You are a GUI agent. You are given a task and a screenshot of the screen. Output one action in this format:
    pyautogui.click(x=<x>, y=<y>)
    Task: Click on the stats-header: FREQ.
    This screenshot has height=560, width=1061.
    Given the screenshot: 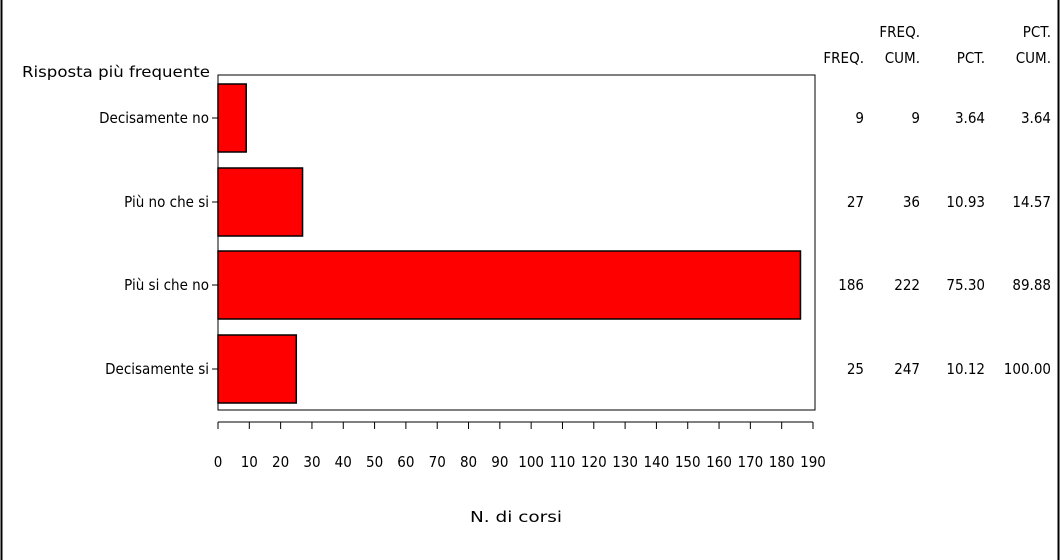 What is the action you would take?
    pyautogui.click(x=843, y=58)
    